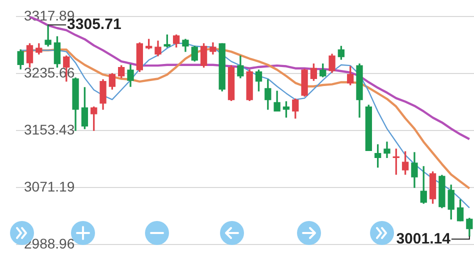 The width and height of the screenshot is (474, 261). Describe the element at coordinates (49, 186) in the screenshot. I see `y-tick-label: 3071.19` at that location.